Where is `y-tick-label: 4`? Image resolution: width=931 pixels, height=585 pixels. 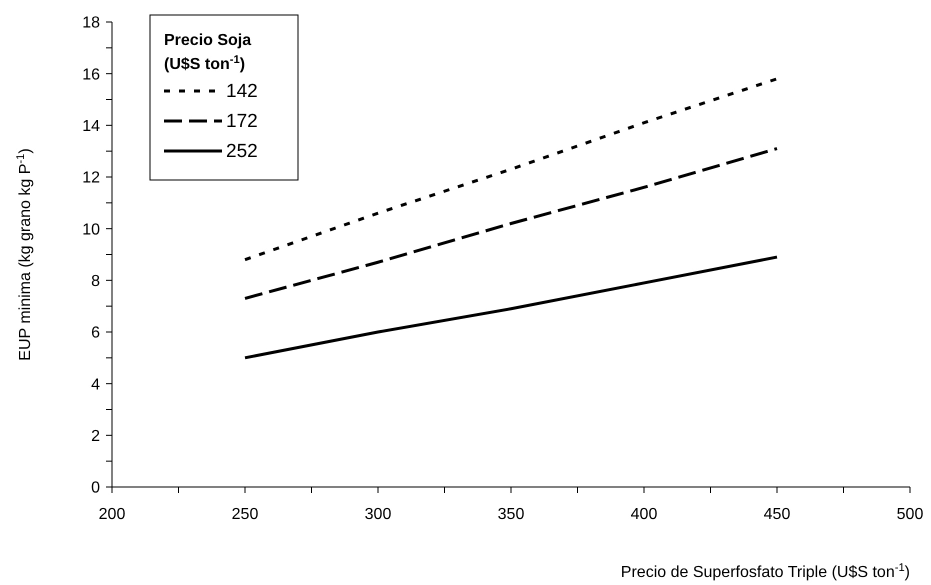
y-tick-label: 4 is located at coordinates (95, 385).